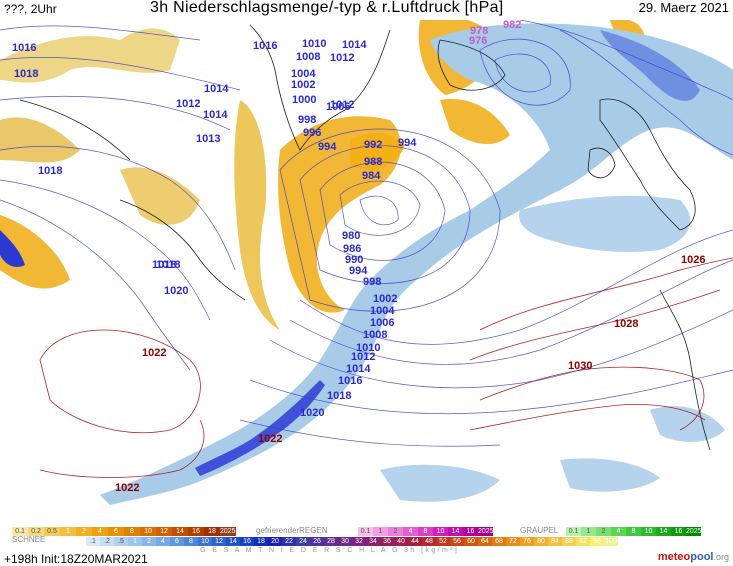 This screenshot has width=733, height=566. What do you see at coordinates (457, 541) in the screenshot?
I see `legend-cell: 56` at bounding box center [457, 541].